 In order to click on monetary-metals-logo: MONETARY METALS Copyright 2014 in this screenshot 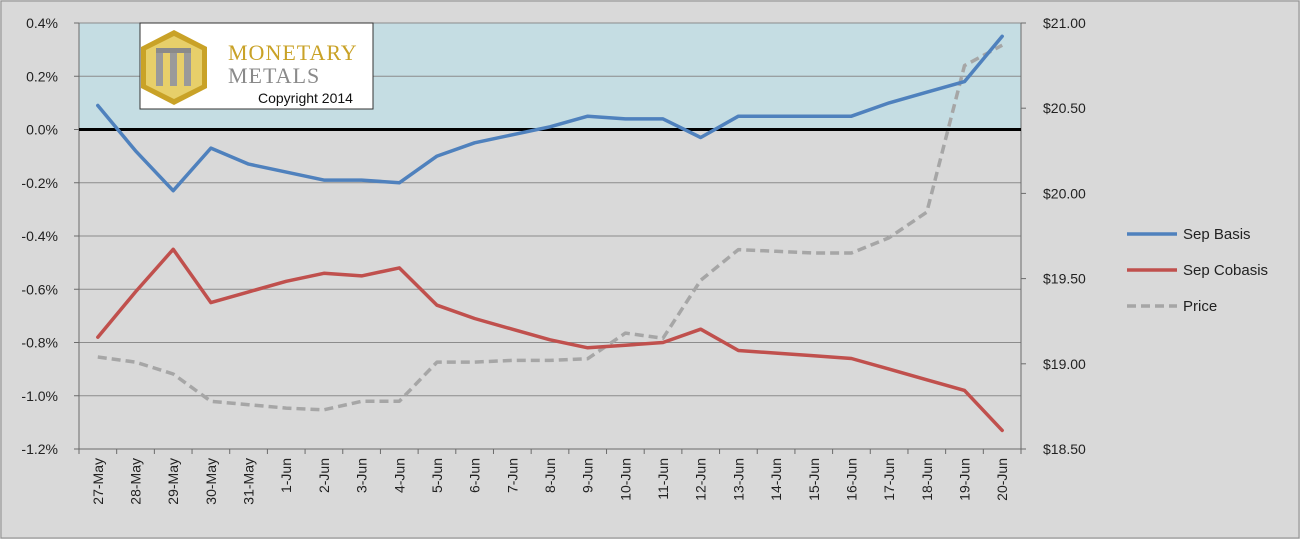, I will do `click(256, 66)`.